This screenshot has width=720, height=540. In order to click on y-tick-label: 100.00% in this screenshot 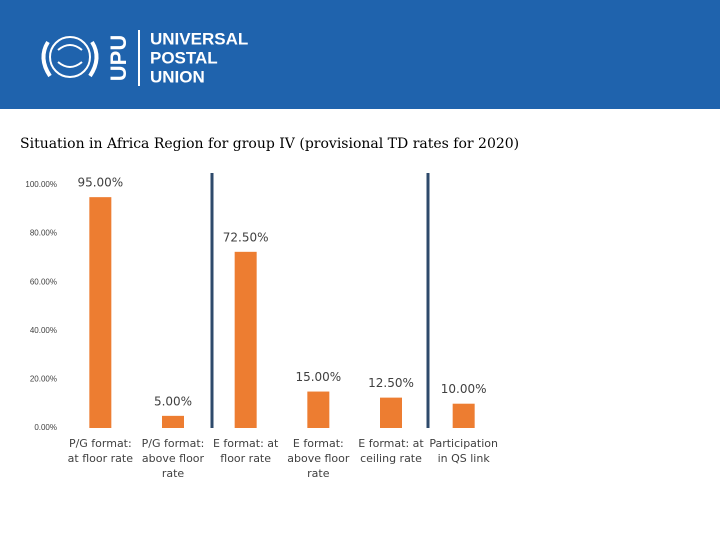, I will do `click(41, 184)`.